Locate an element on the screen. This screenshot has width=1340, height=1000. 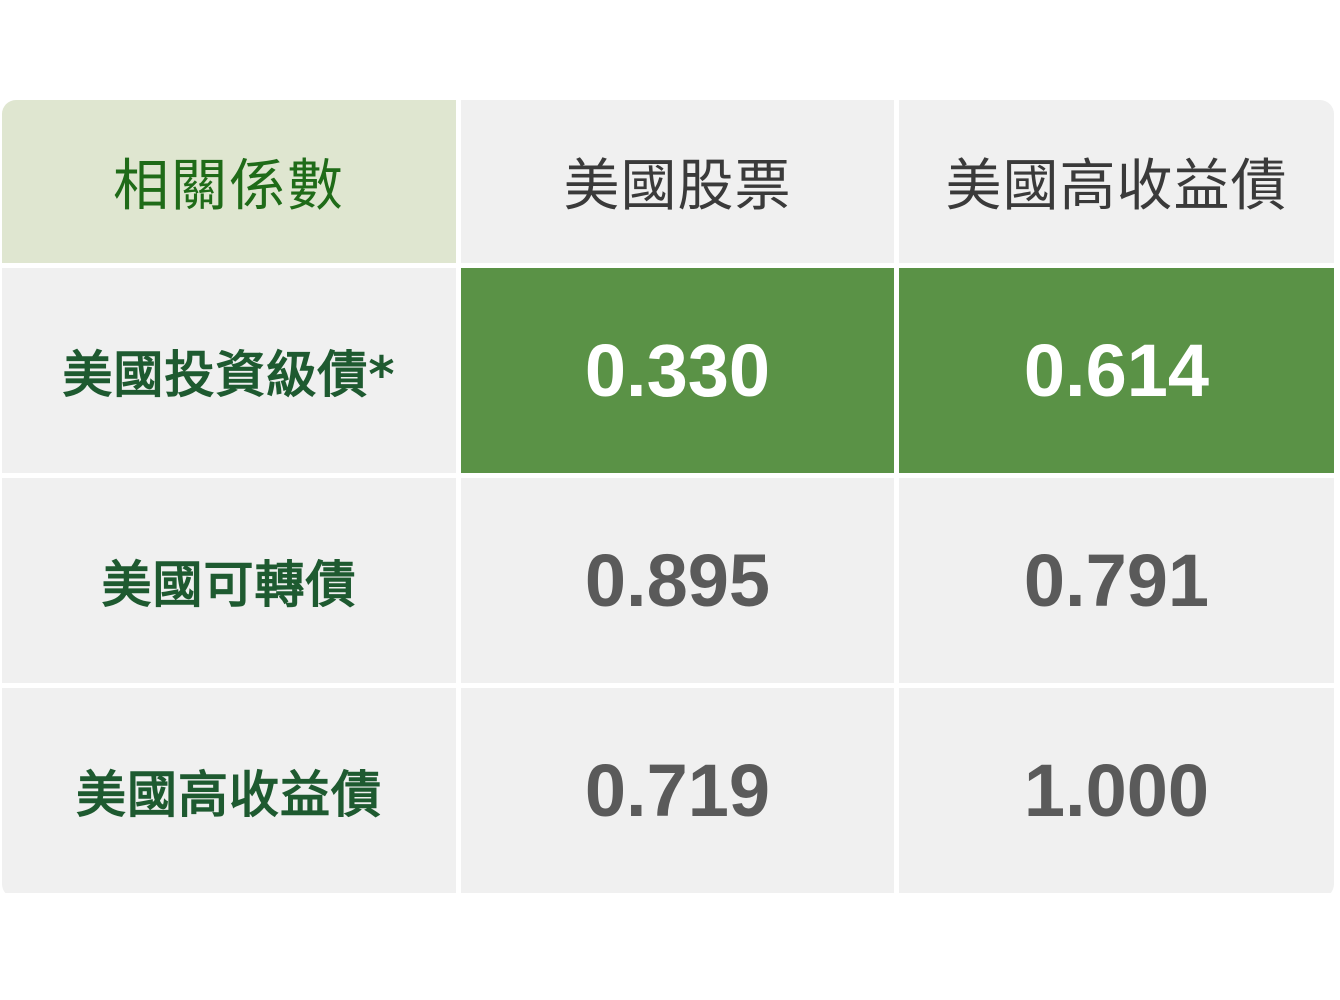
row-header-us-convertible: 美國可轉債 is located at coordinates (229, 580).